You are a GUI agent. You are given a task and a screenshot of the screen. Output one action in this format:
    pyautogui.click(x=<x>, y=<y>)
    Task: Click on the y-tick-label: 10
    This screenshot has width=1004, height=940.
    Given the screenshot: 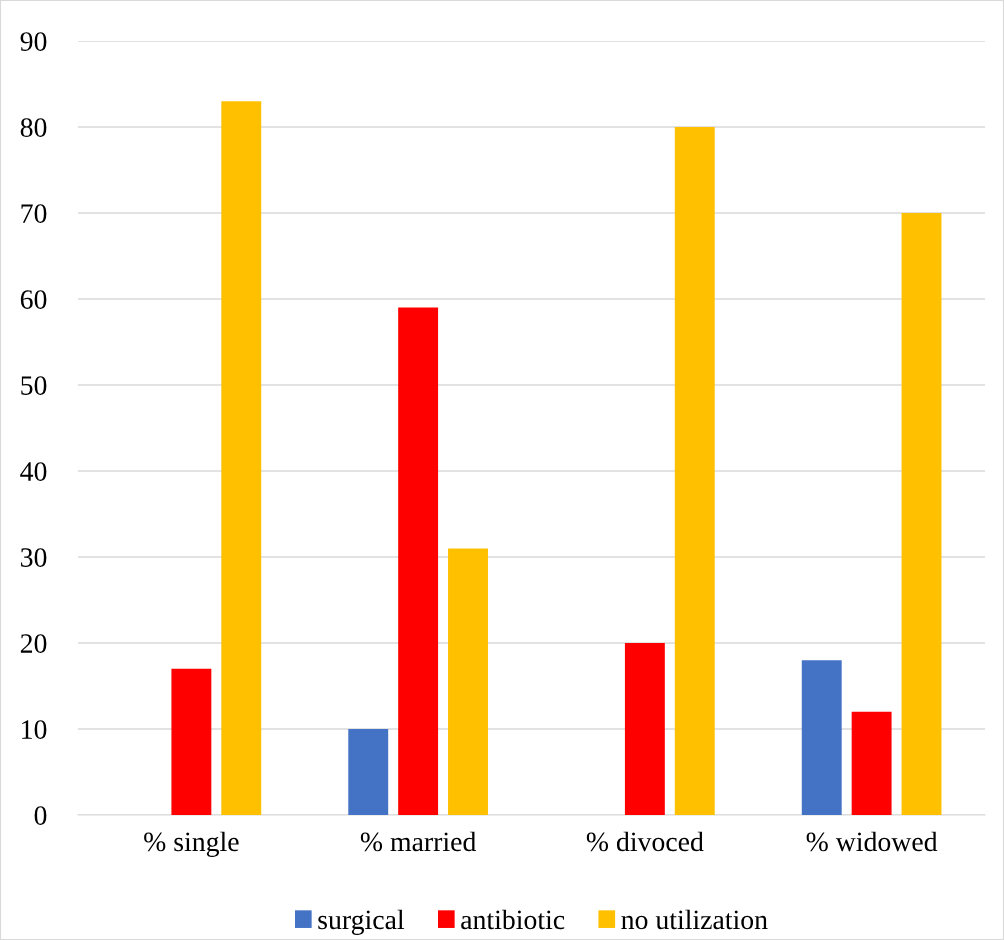 What is the action you would take?
    pyautogui.click(x=34, y=729)
    